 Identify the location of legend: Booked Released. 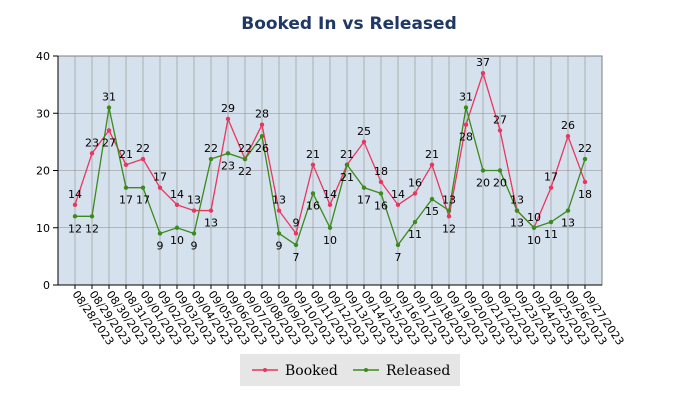
(350, 370).